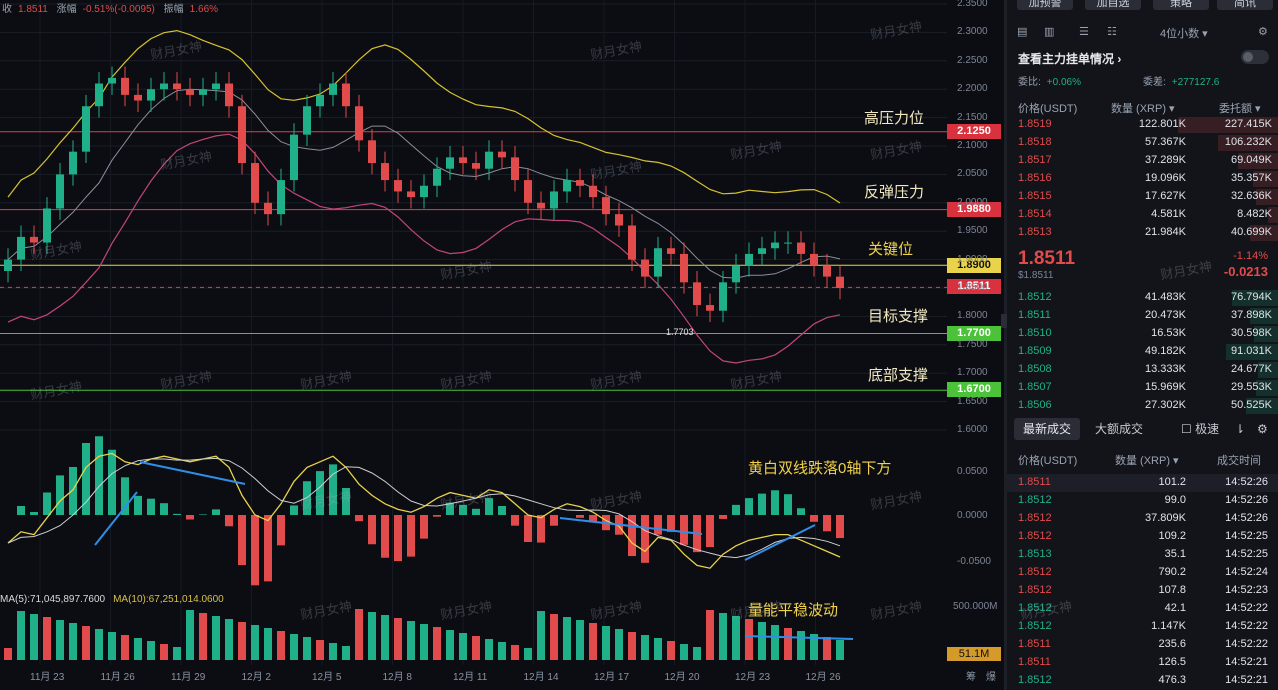 The height and width of the screenshot is (690, 1278). What do you see at coordinates (1004, 321) in the screenshot?
I see `collapse-handle` at bounding box center [1004, 321].